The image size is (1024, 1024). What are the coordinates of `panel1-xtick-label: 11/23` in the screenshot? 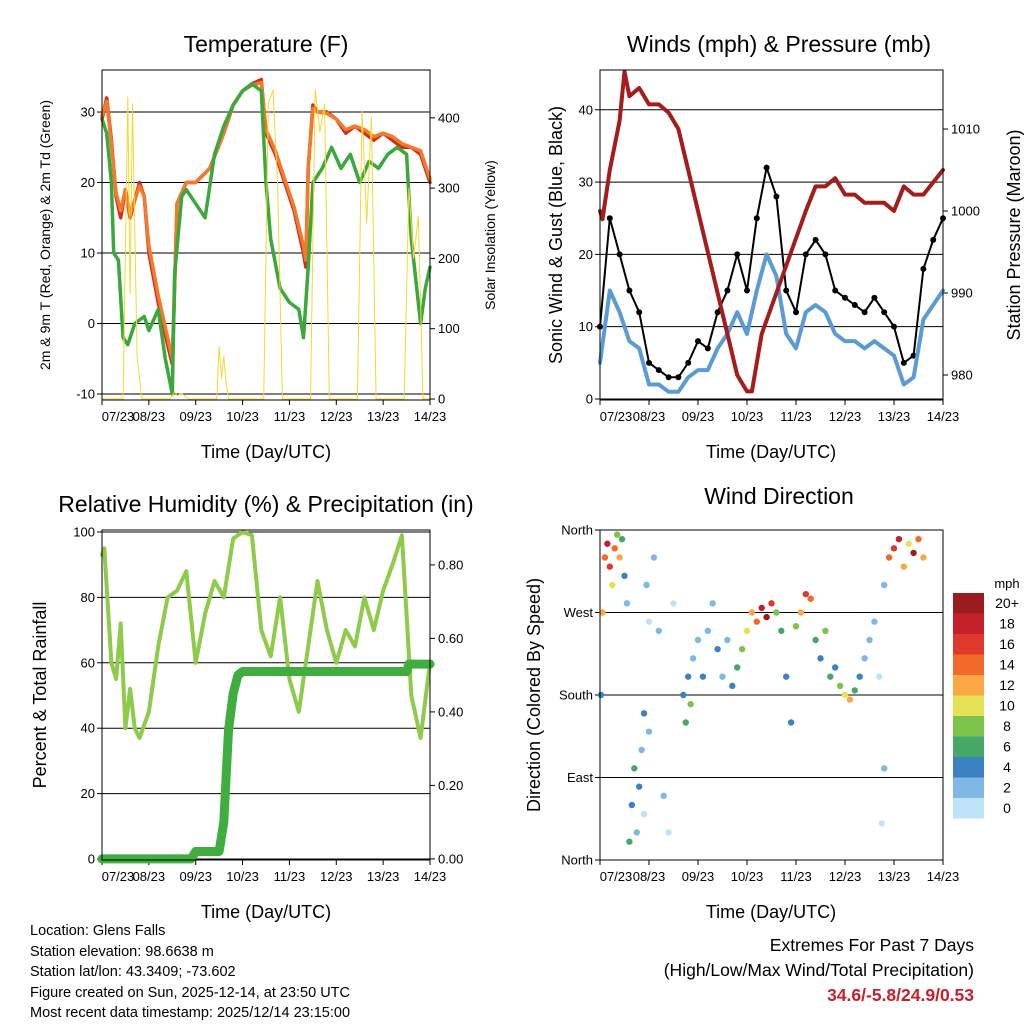 It's located at (796, 416).